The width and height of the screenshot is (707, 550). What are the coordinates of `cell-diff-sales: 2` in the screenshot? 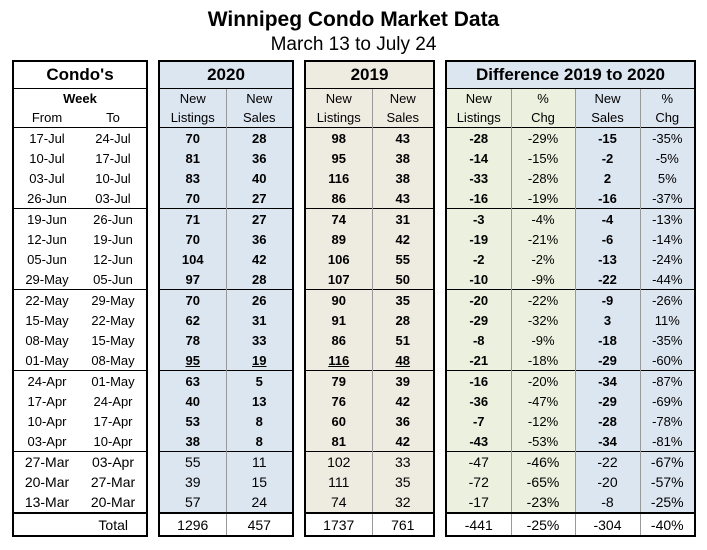 It's located at (607, 178).